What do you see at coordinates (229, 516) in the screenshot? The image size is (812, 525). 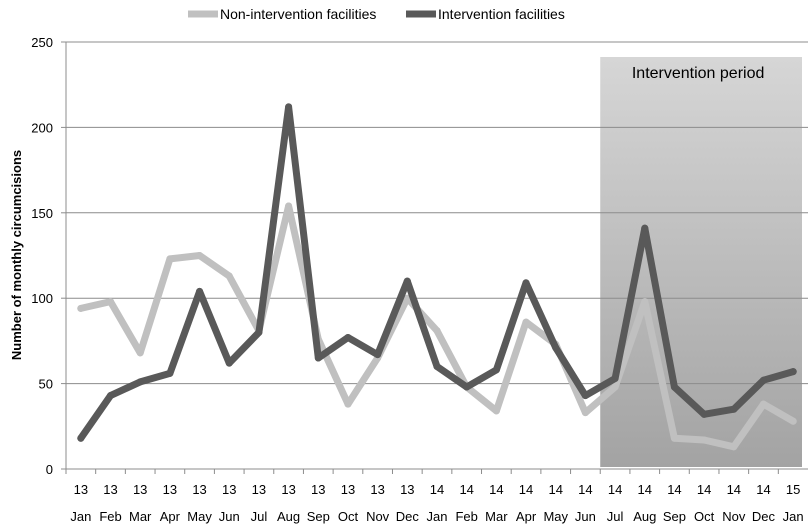 I see `x-tick-month-label: Jun` at bounding box center [229, 516].